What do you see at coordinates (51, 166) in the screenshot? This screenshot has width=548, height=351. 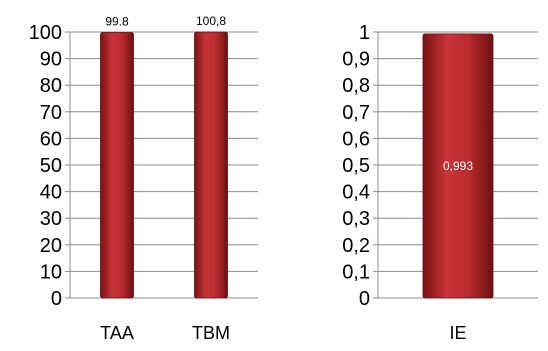 I see `y-tick-label: 50` at bounding box center [51, 166].